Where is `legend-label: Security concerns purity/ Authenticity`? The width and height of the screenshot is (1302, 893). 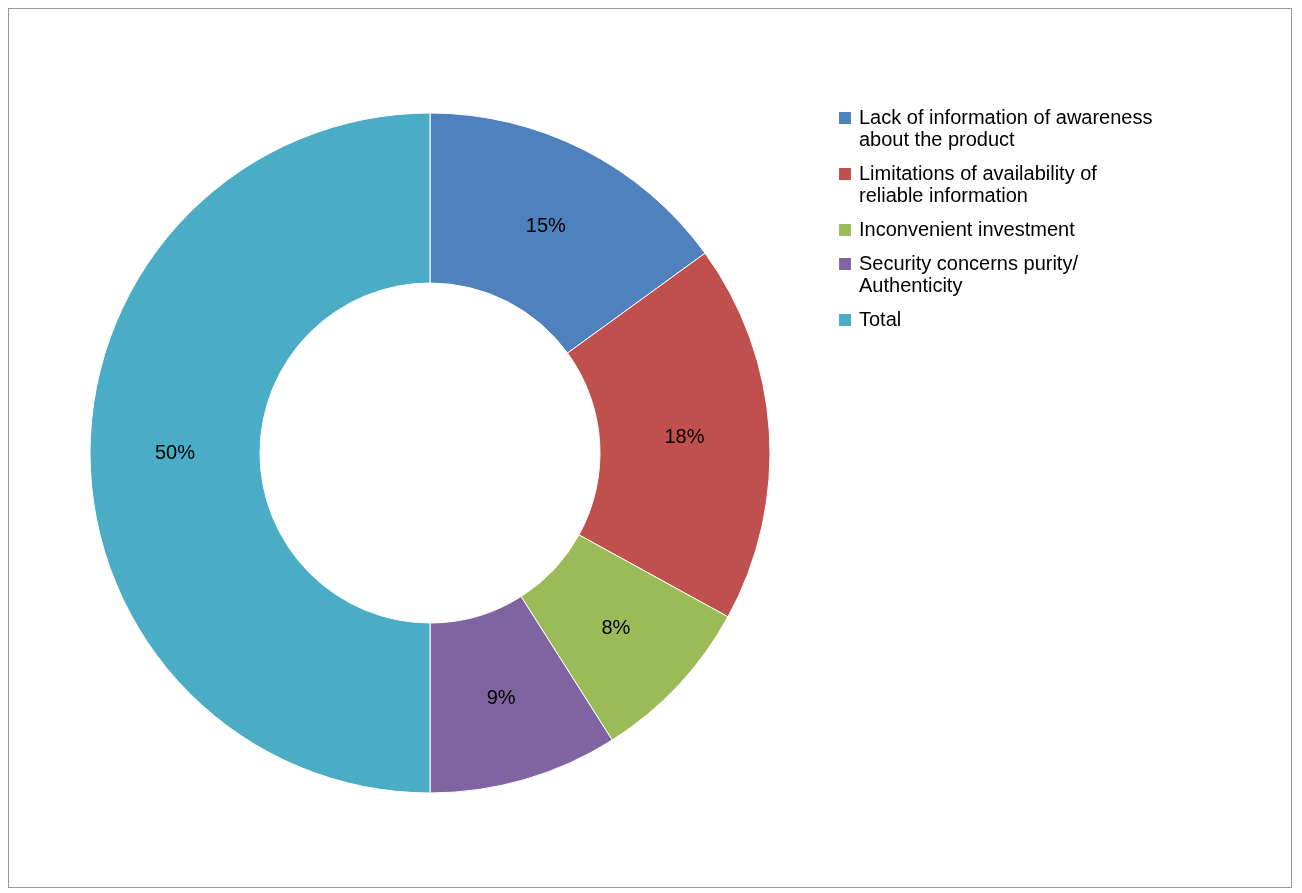 legend-label: Security concerns purity/ Authenticity is located at coordinates (969, 274).